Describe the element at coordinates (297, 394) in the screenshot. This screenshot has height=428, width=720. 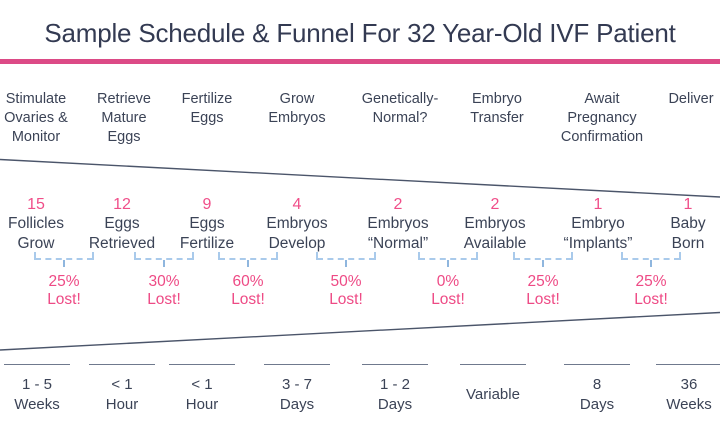
I see `duration-label: 3 - 7 Days` at that location.